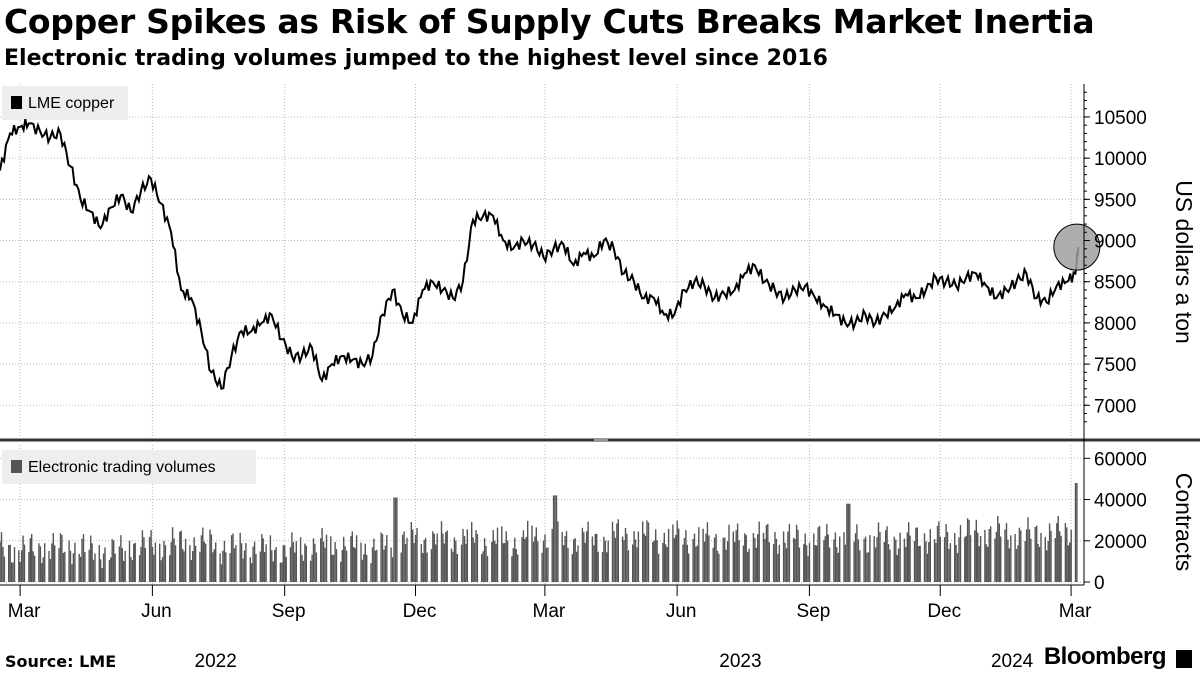 The width and height of the screenshot is (1200, 675). I want to click on price-tick-label: 7500, so click(1115, 365).